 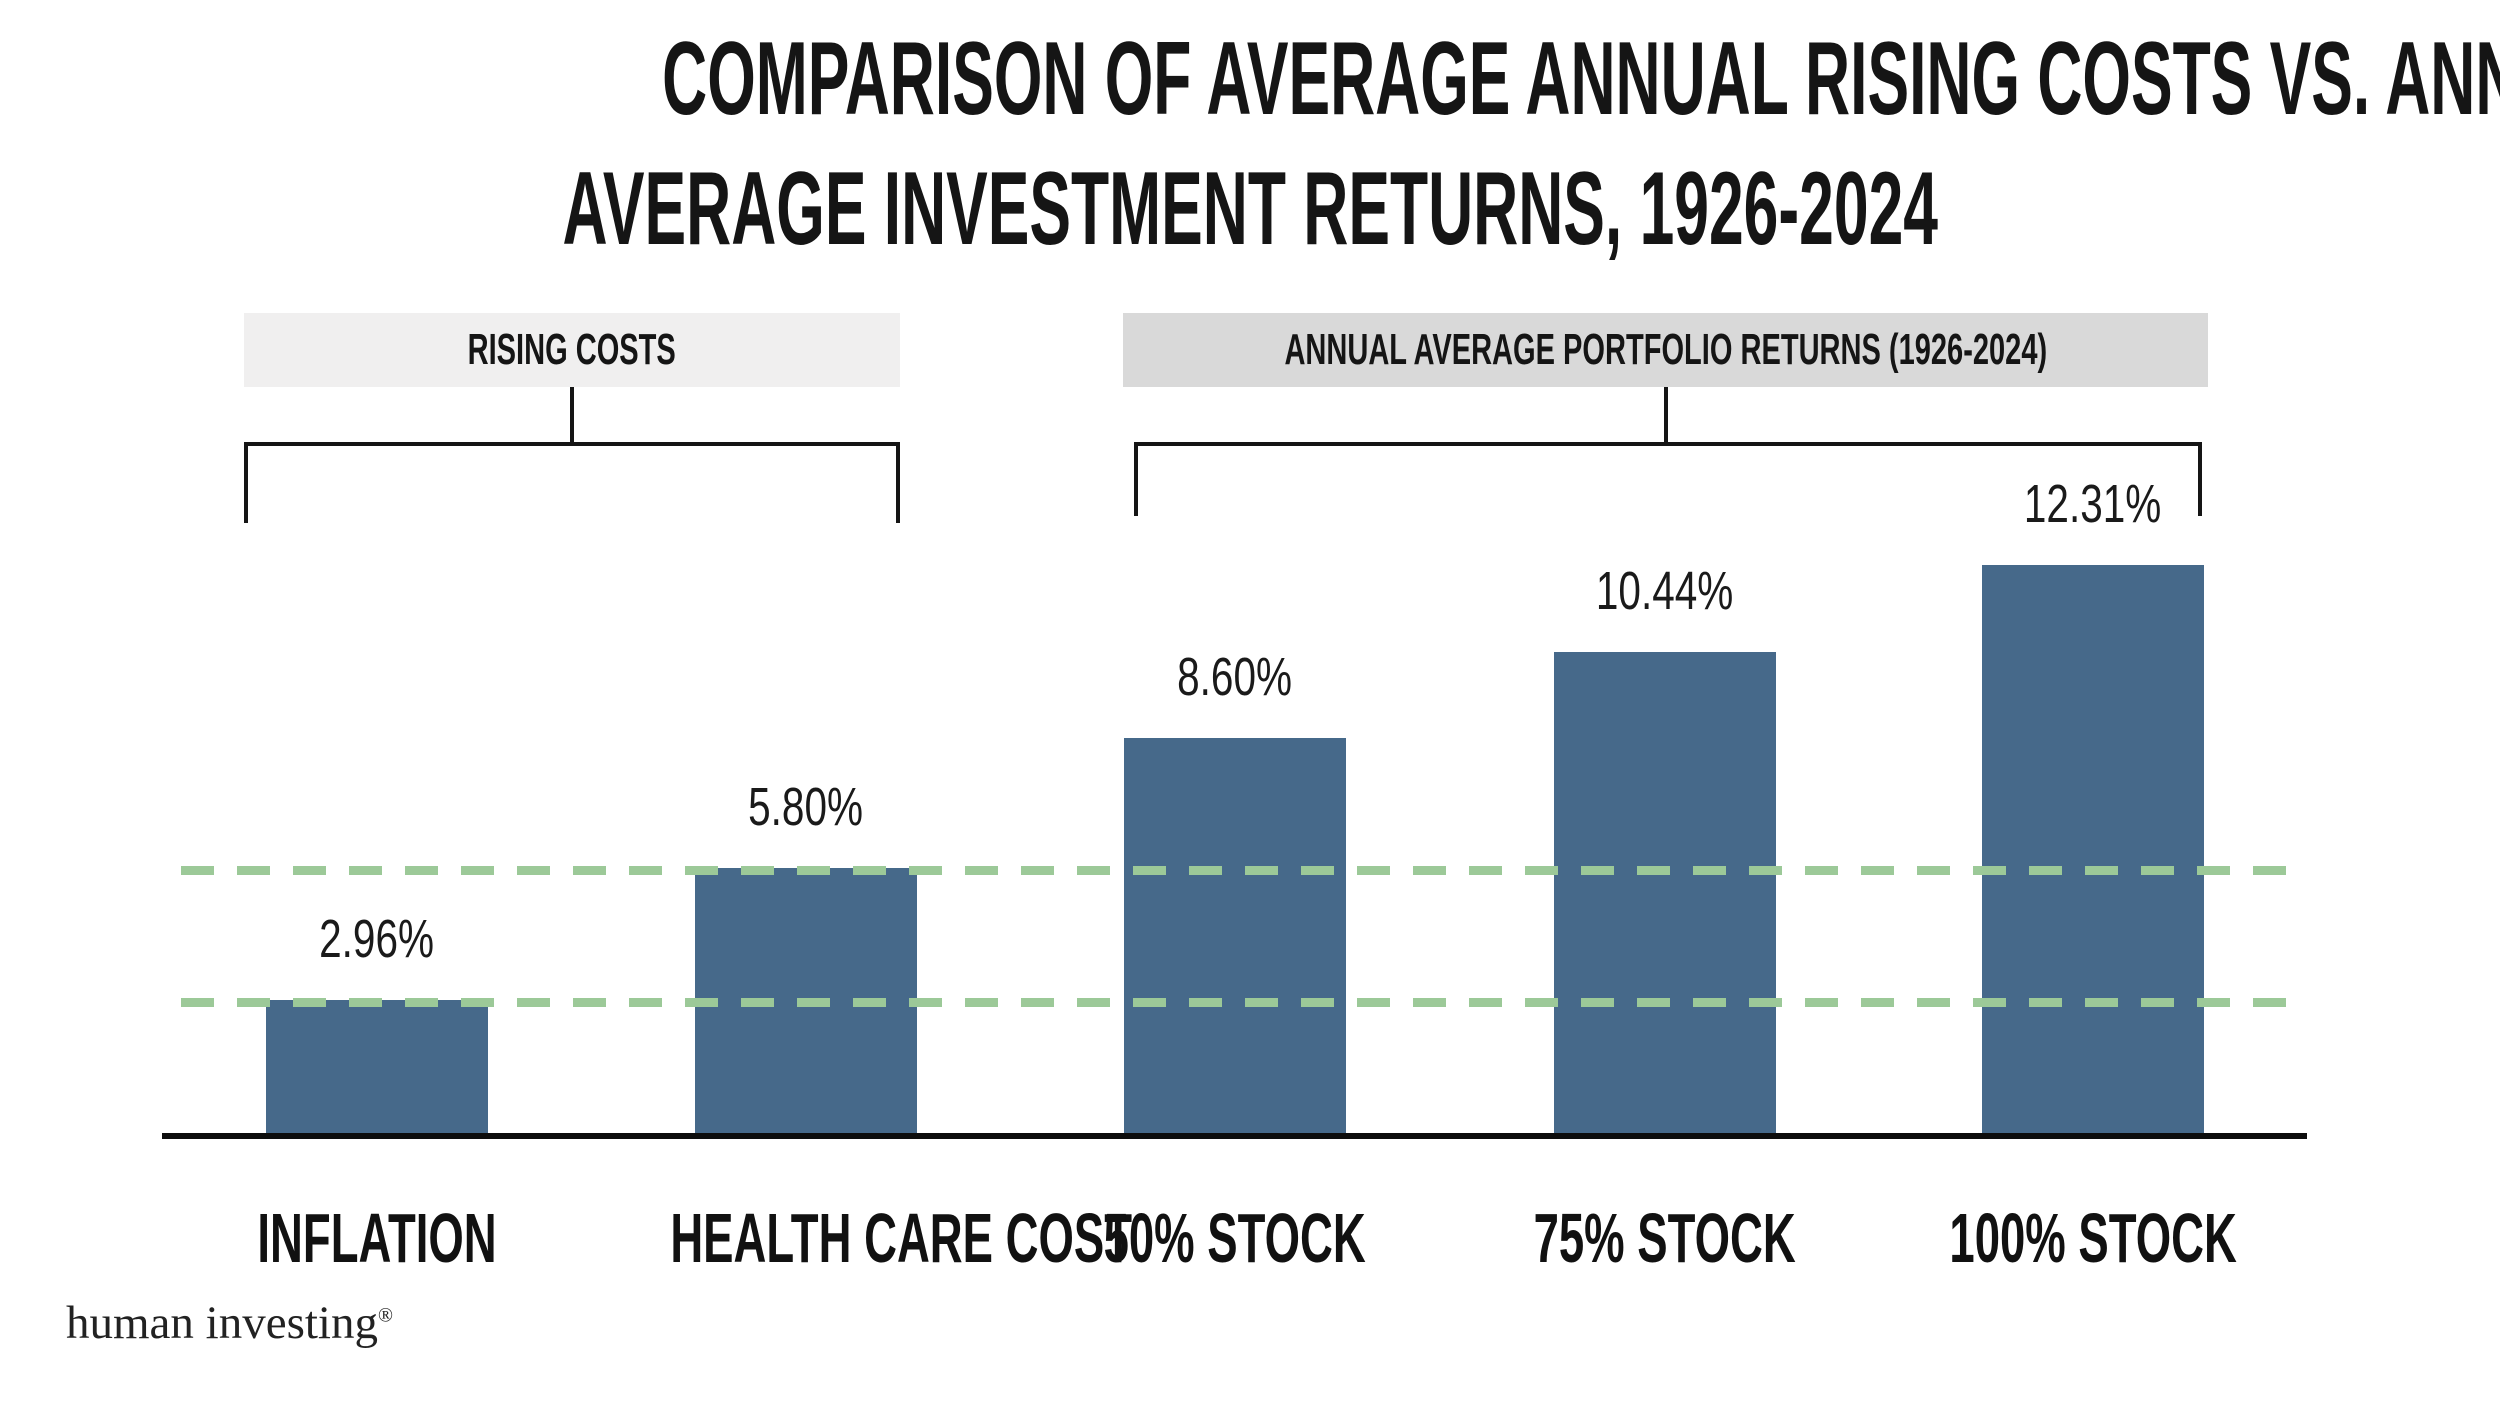 What do you see at coordinates (1235, 677) in the screenshot?
I see `bar-value-label: 8.60%` at bounding box center [1235, 677].